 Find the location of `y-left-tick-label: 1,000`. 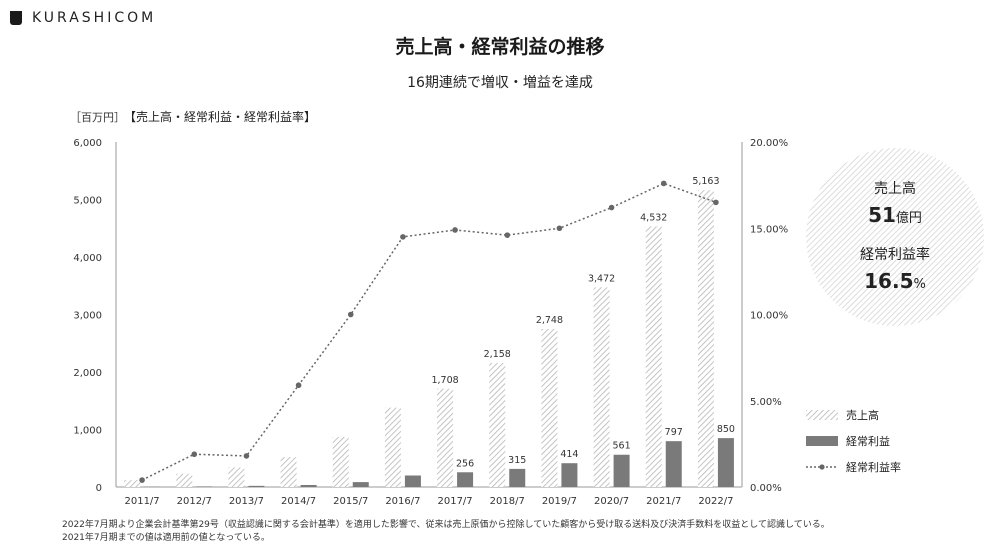

y-left-tick-label: 1,000 is located at coordinates (87, 431).